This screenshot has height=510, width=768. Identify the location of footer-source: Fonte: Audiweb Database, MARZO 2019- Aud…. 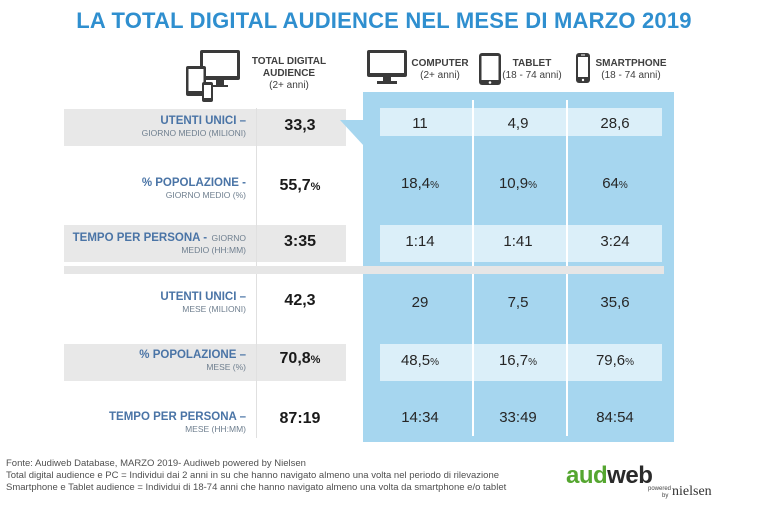
(156, 463).